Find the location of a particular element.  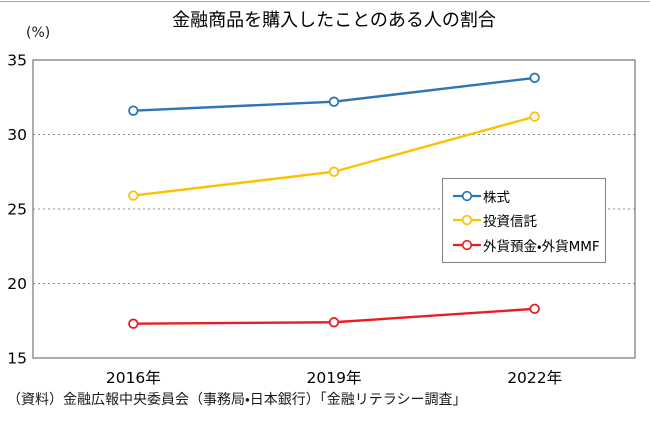

x-axis-label: 2016年 is located at coordinates (133, 378).